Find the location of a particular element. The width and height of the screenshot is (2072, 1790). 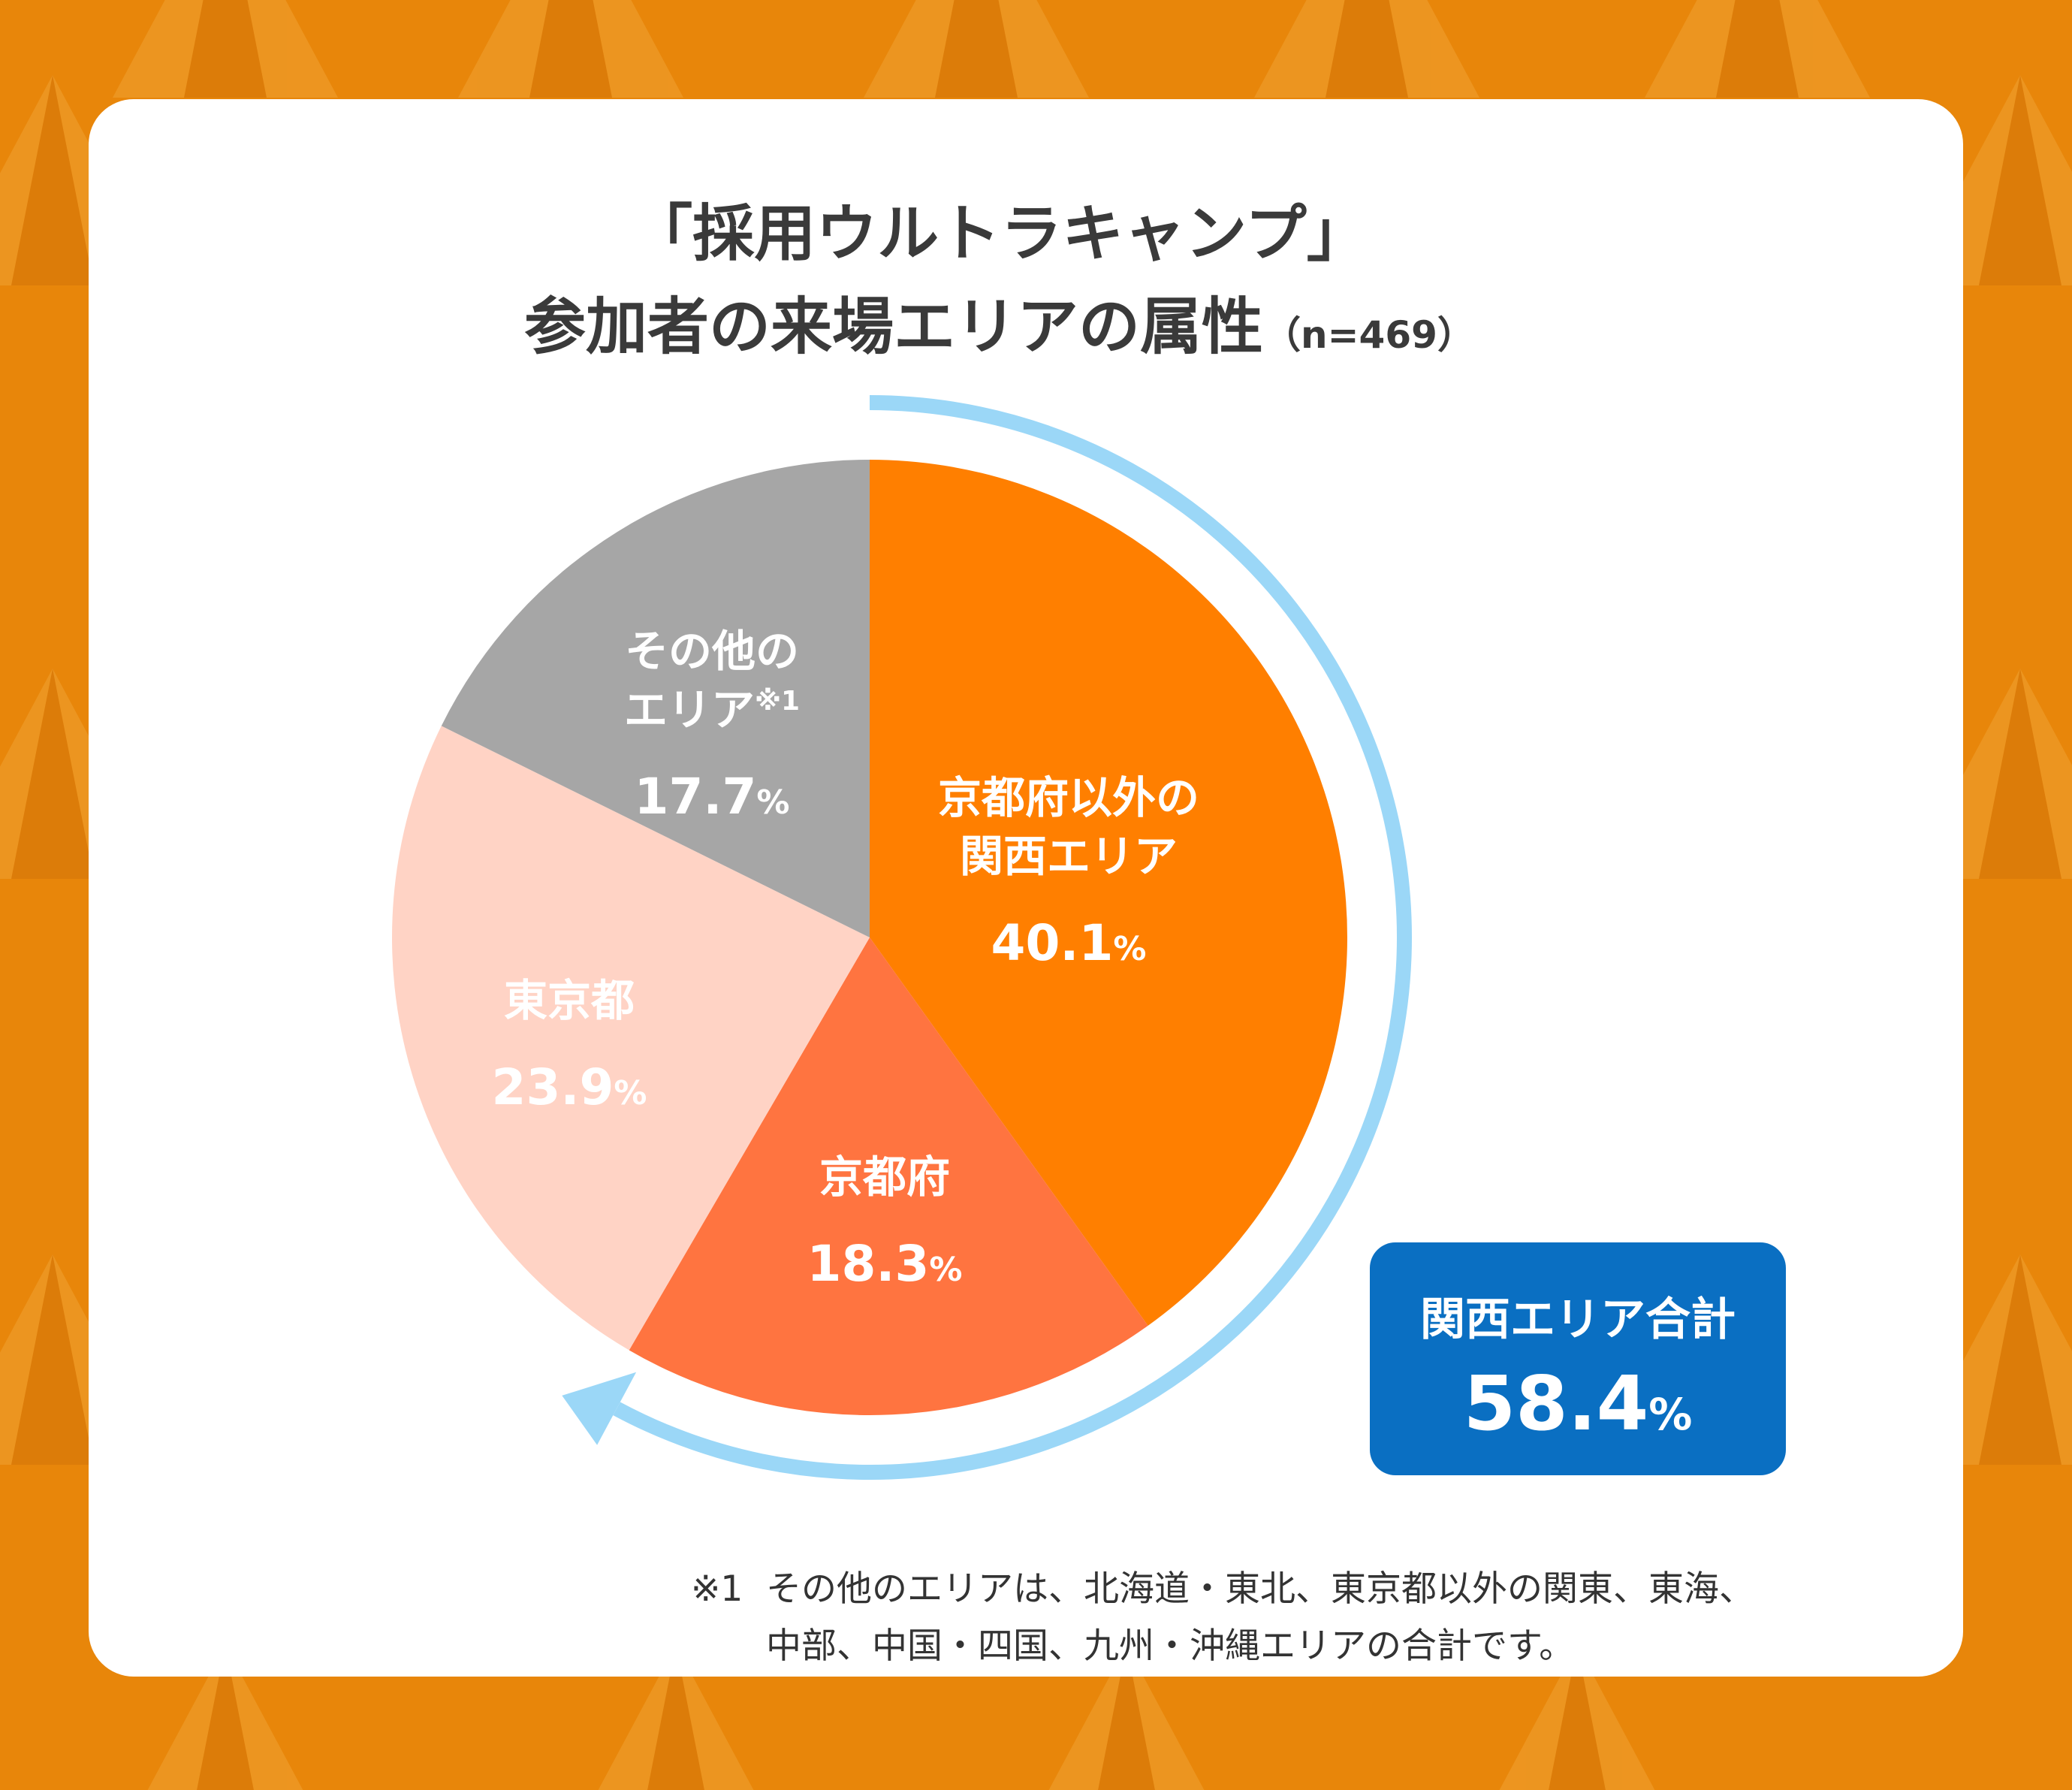

footnote-line-1: ※1 その他のエリアは、北海道・東北、東京都以外の関東、東海、 is located at coordinates (1222, 1590).